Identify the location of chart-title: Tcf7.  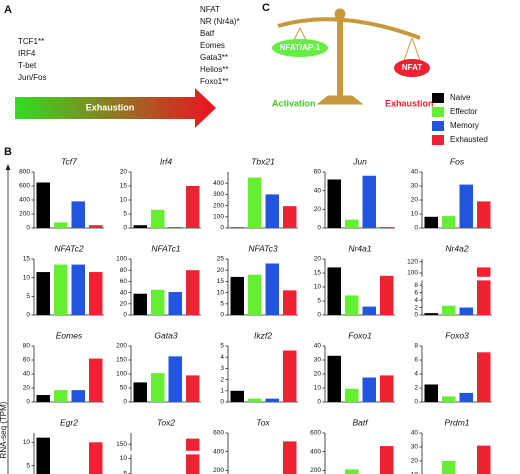
(69, 161).